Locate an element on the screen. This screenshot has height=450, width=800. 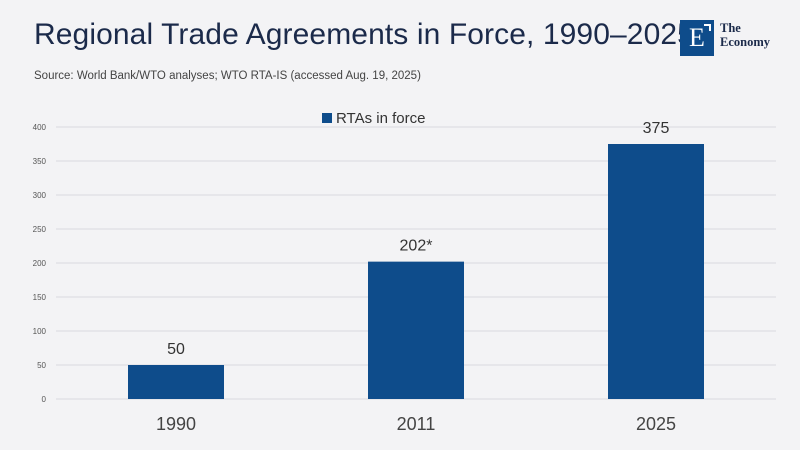
y-tick-label: 0 is located at coordinates (44, 399).